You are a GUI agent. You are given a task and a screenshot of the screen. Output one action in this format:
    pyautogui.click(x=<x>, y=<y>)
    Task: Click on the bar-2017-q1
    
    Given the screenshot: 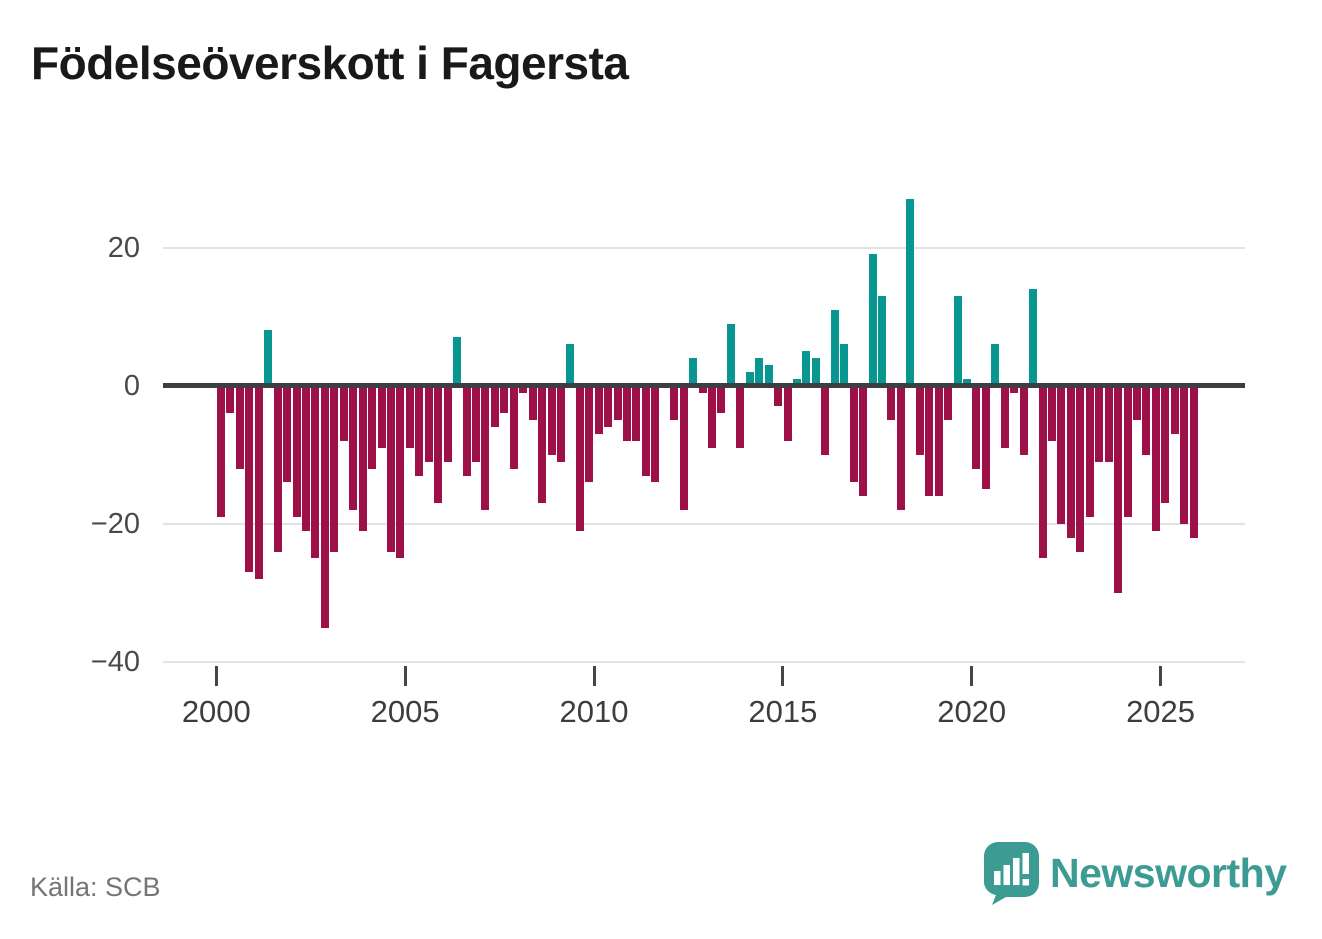 What is the action you would take?
    pyautogui.click(x=863, y=441)
    